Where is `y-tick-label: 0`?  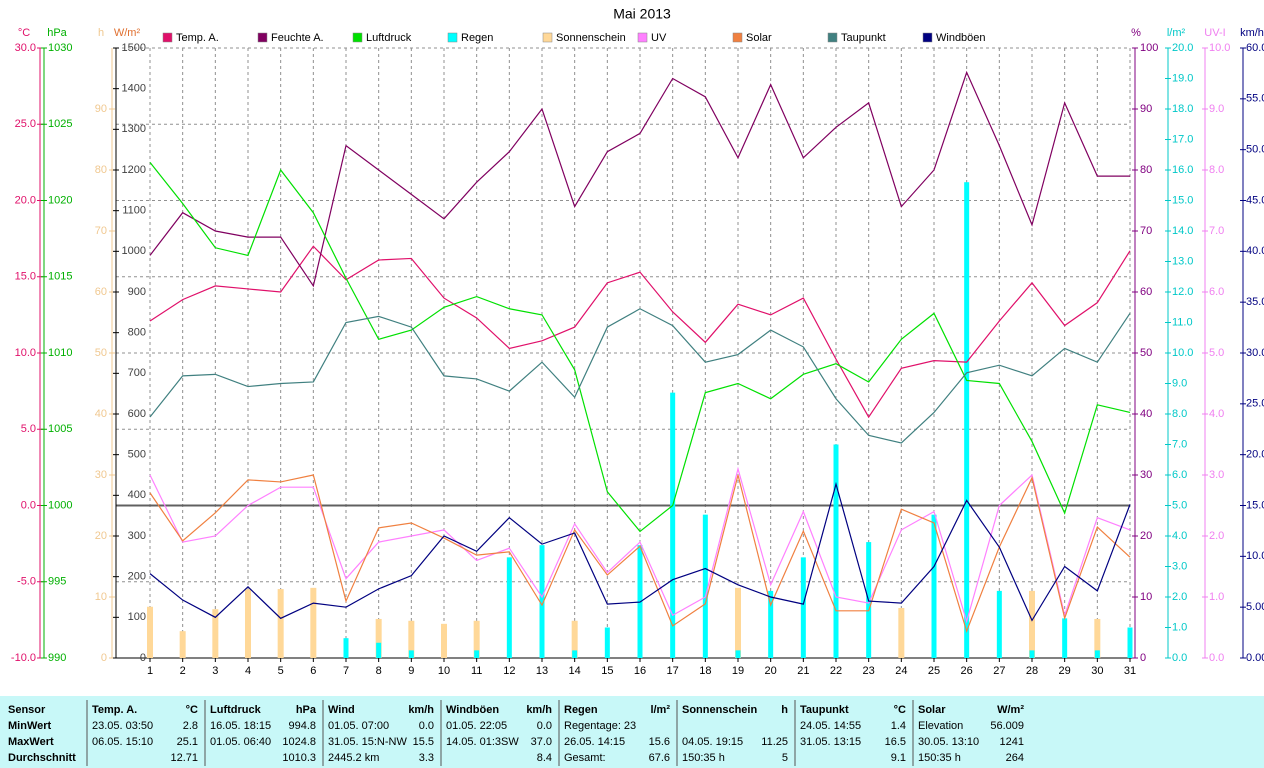
y-tick-label: 0 is located at coordinates (104, 658).